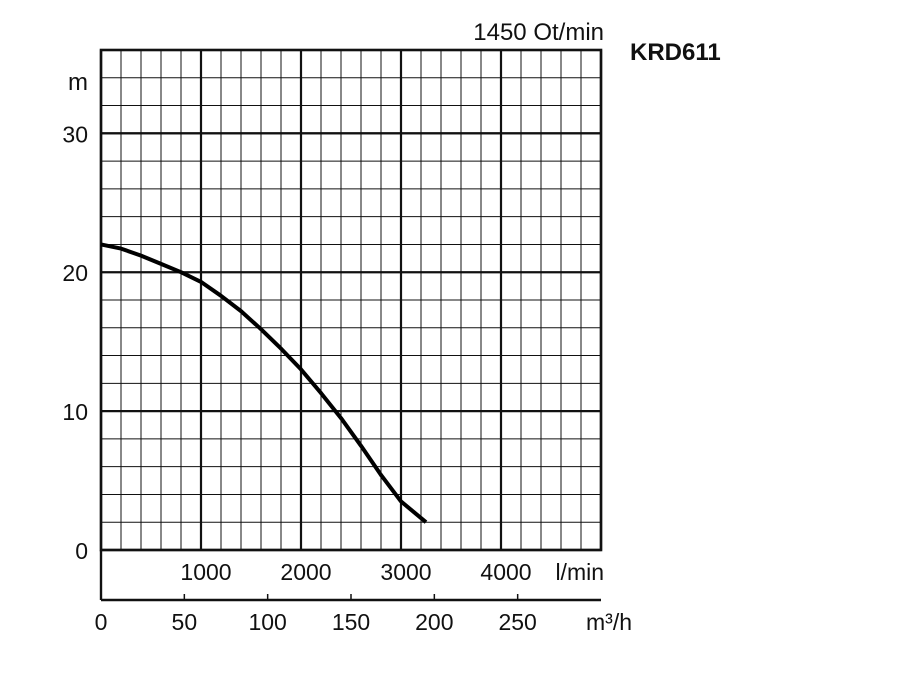  Describe the element at coordinates (579, 572) in the screenshot. I see `x-unit-lmin: l/min` at that location.